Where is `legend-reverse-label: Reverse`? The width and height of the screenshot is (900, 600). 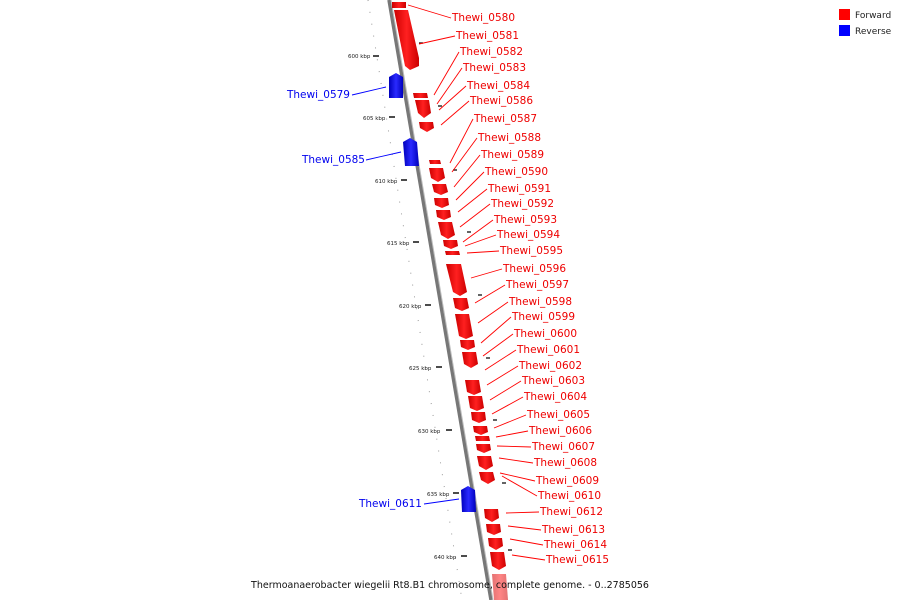 legend-reverse-label: Reverse is located at coordinates (873, 32).